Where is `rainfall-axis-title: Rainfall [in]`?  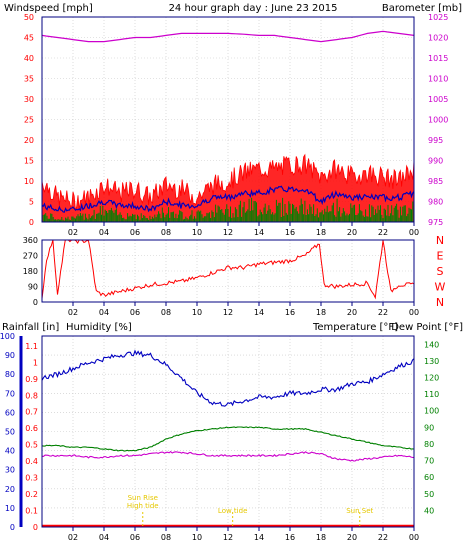 rainfall-axis-title: Rainfall [in] is located at coordinates (30, 327).